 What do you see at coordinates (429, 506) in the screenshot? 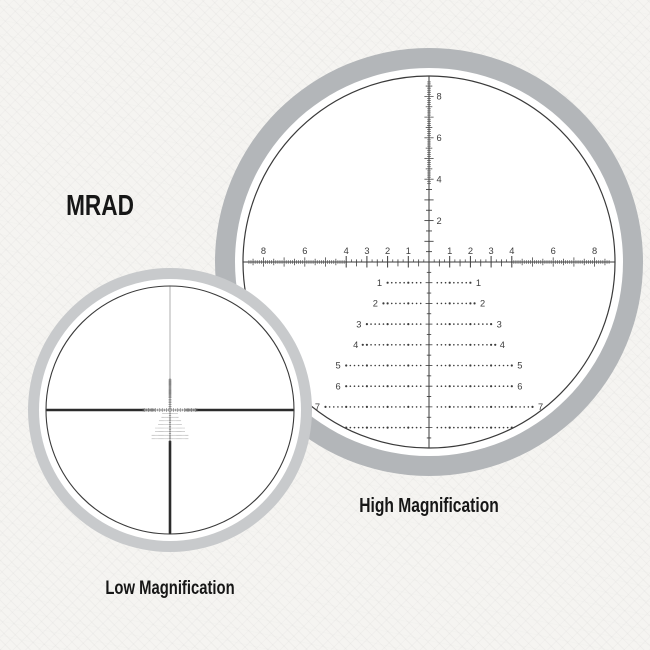
I see `high-magnification-caption: High Magnification` at bounding box center [429, 506].